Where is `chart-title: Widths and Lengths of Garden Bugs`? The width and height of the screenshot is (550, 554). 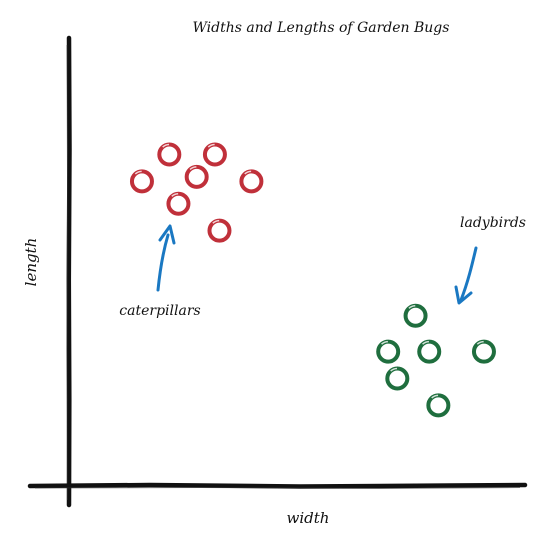
chart-title: Widths and Lengths of Garden Bugs is located at coordinates (321, 28).